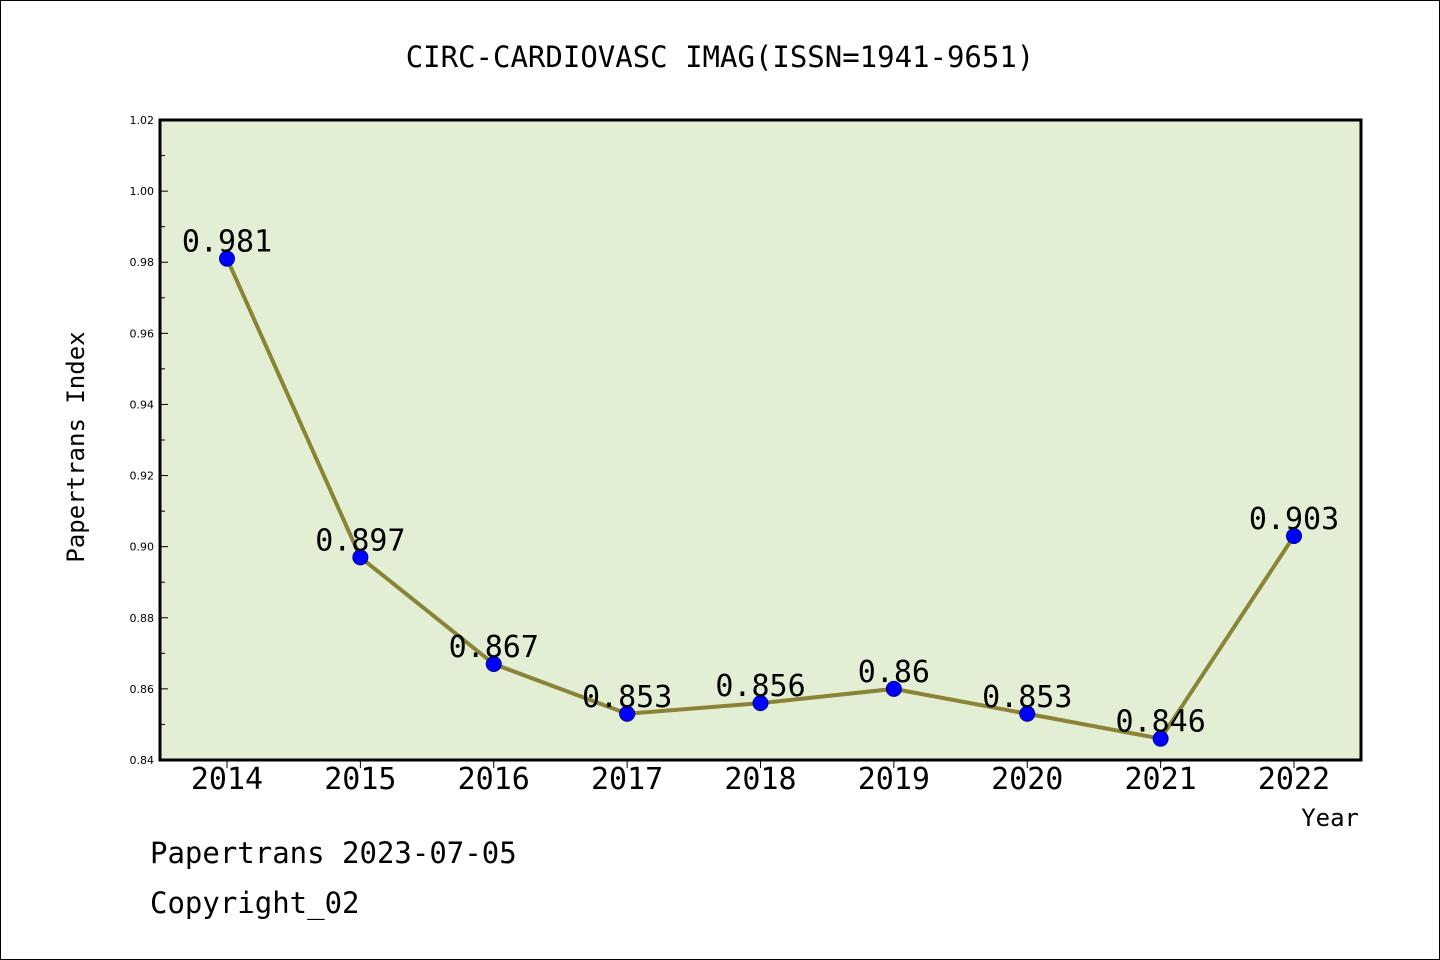 The image size is (1440, 960). What do you see at coordinates (494, 779) in the screenshot?
I see `x-tick-label: 2016` at bounding box center [494, 779].